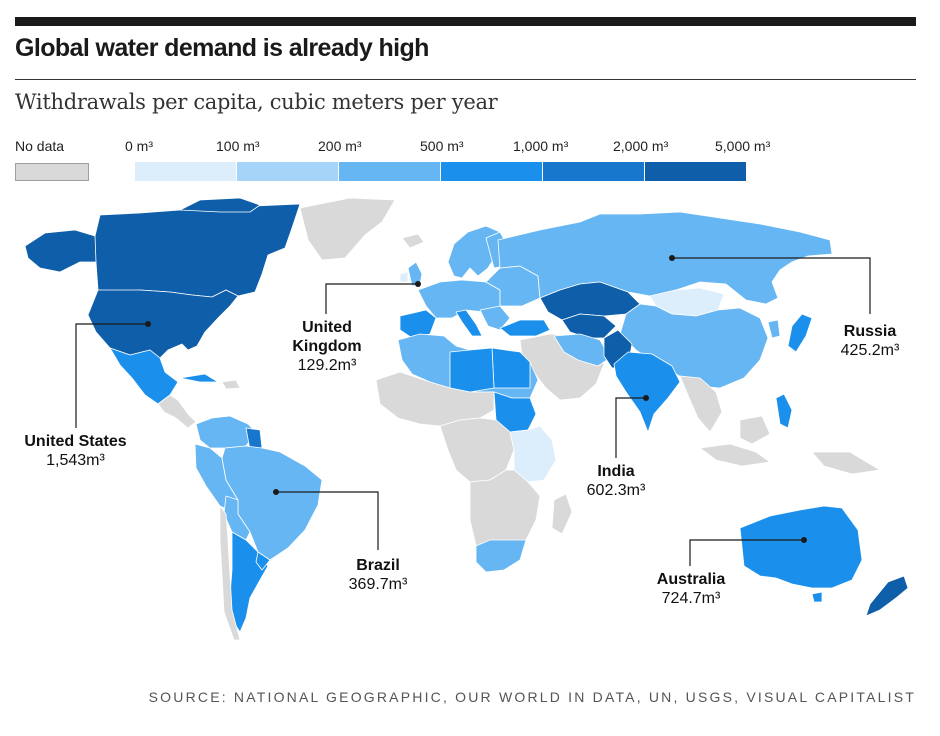 The height and width of the screenshot is (736, 940). Describe the element at coordinates (327, 520) in the screenshot. I see `brazil-leader-line` at that location.